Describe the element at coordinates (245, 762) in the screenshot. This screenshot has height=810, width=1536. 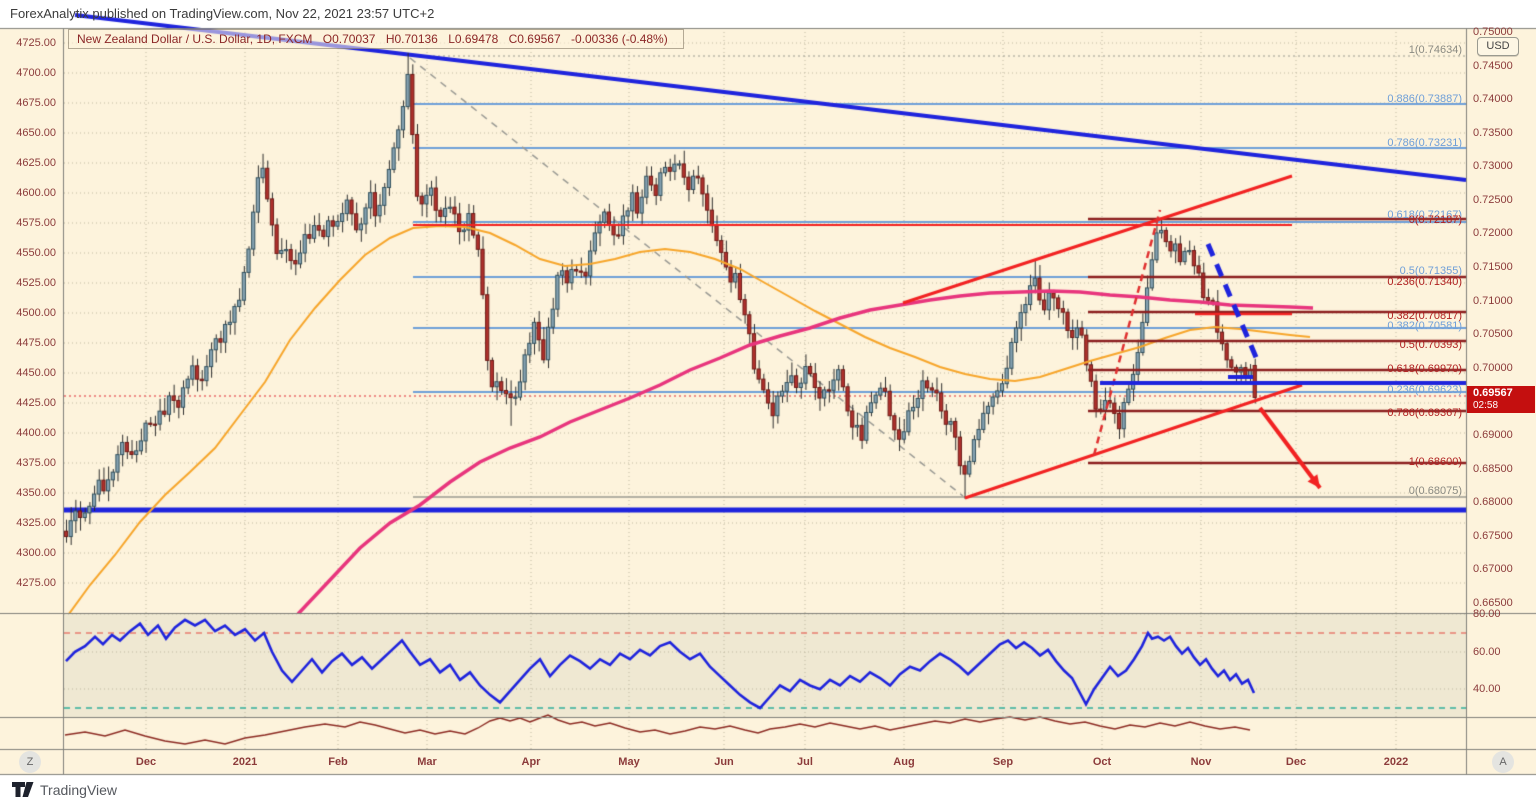
I see `time-axis-label: 2021` at that location.